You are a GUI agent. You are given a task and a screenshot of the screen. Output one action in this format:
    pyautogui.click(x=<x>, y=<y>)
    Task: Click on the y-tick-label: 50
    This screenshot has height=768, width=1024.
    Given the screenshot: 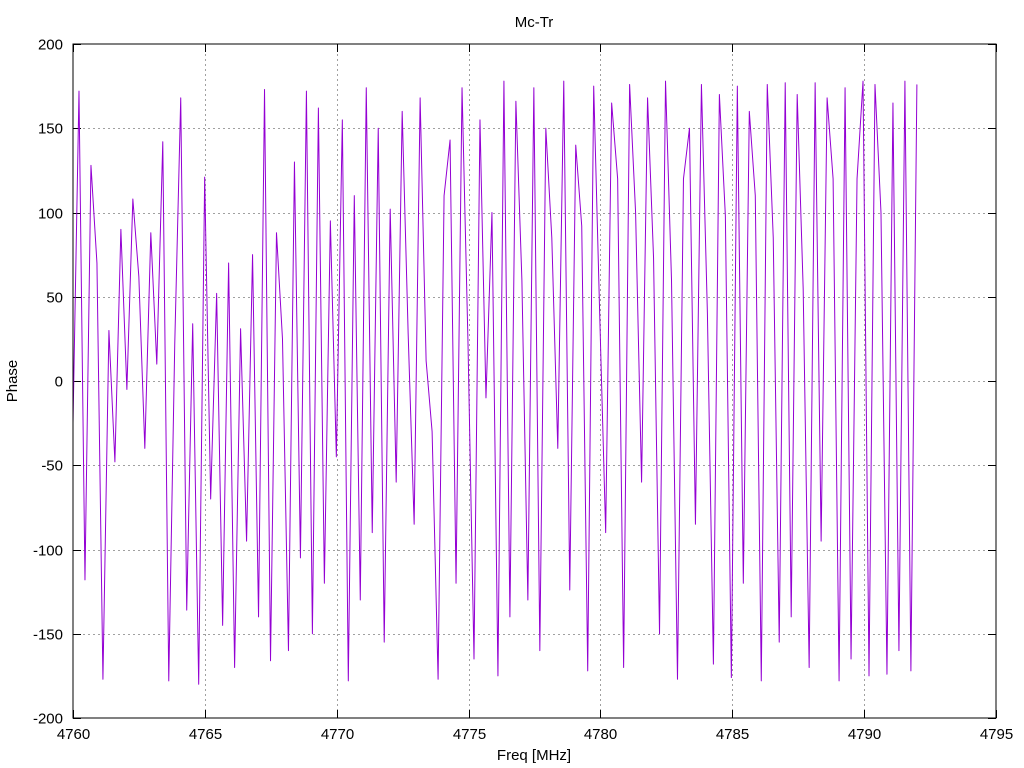 What is the action you would take?
    pyautogui.click(x=54, y=298)
    